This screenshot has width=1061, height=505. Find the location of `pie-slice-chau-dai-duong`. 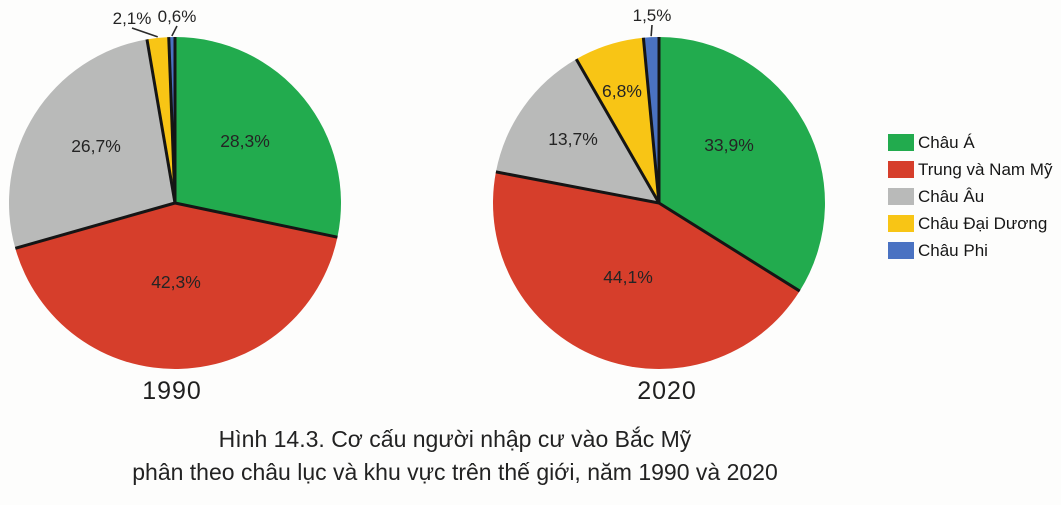

pie-slice-chau-dai-duong is located at coordinates (617, 120).